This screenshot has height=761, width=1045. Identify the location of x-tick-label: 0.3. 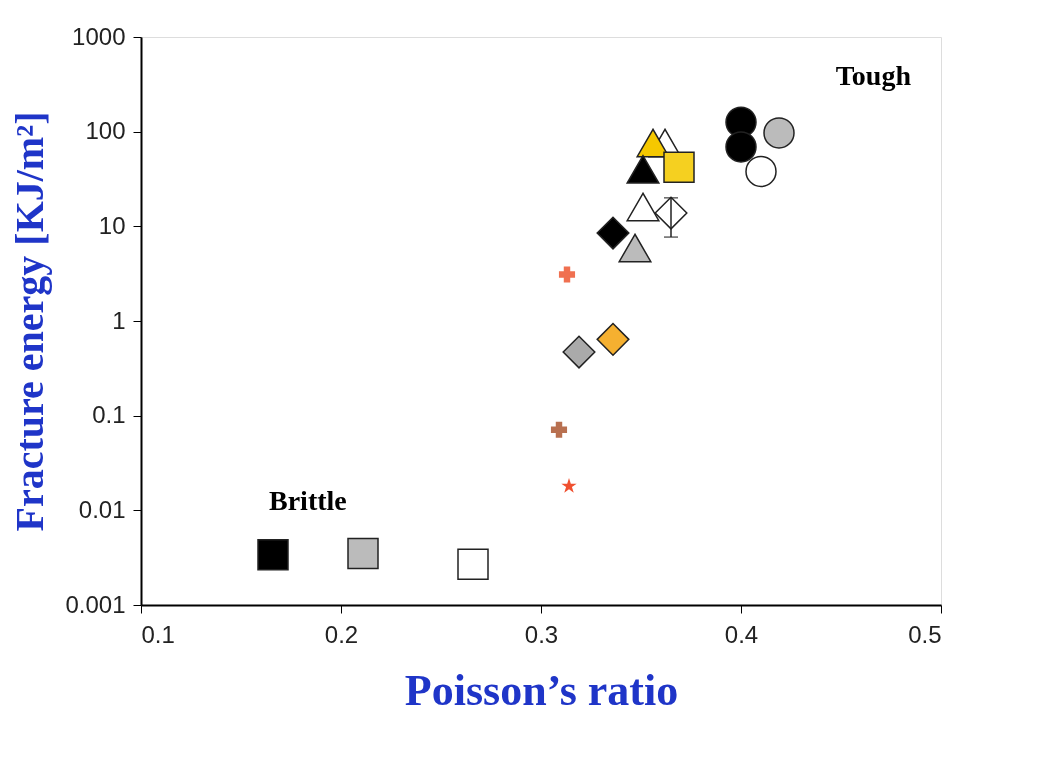
(541, 634).